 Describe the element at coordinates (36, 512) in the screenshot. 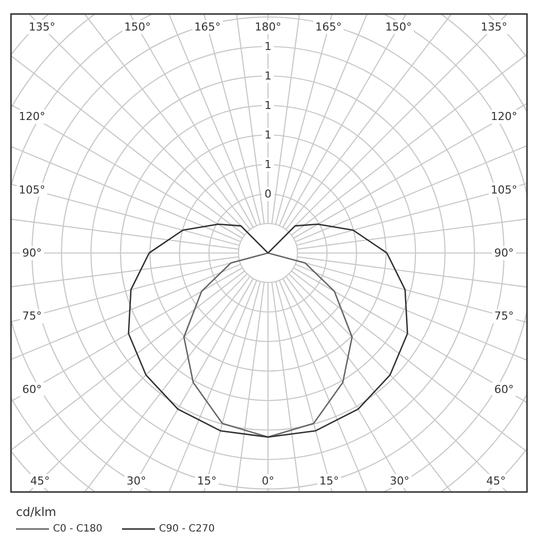

I see `legend-title: cd/klm` at that location.